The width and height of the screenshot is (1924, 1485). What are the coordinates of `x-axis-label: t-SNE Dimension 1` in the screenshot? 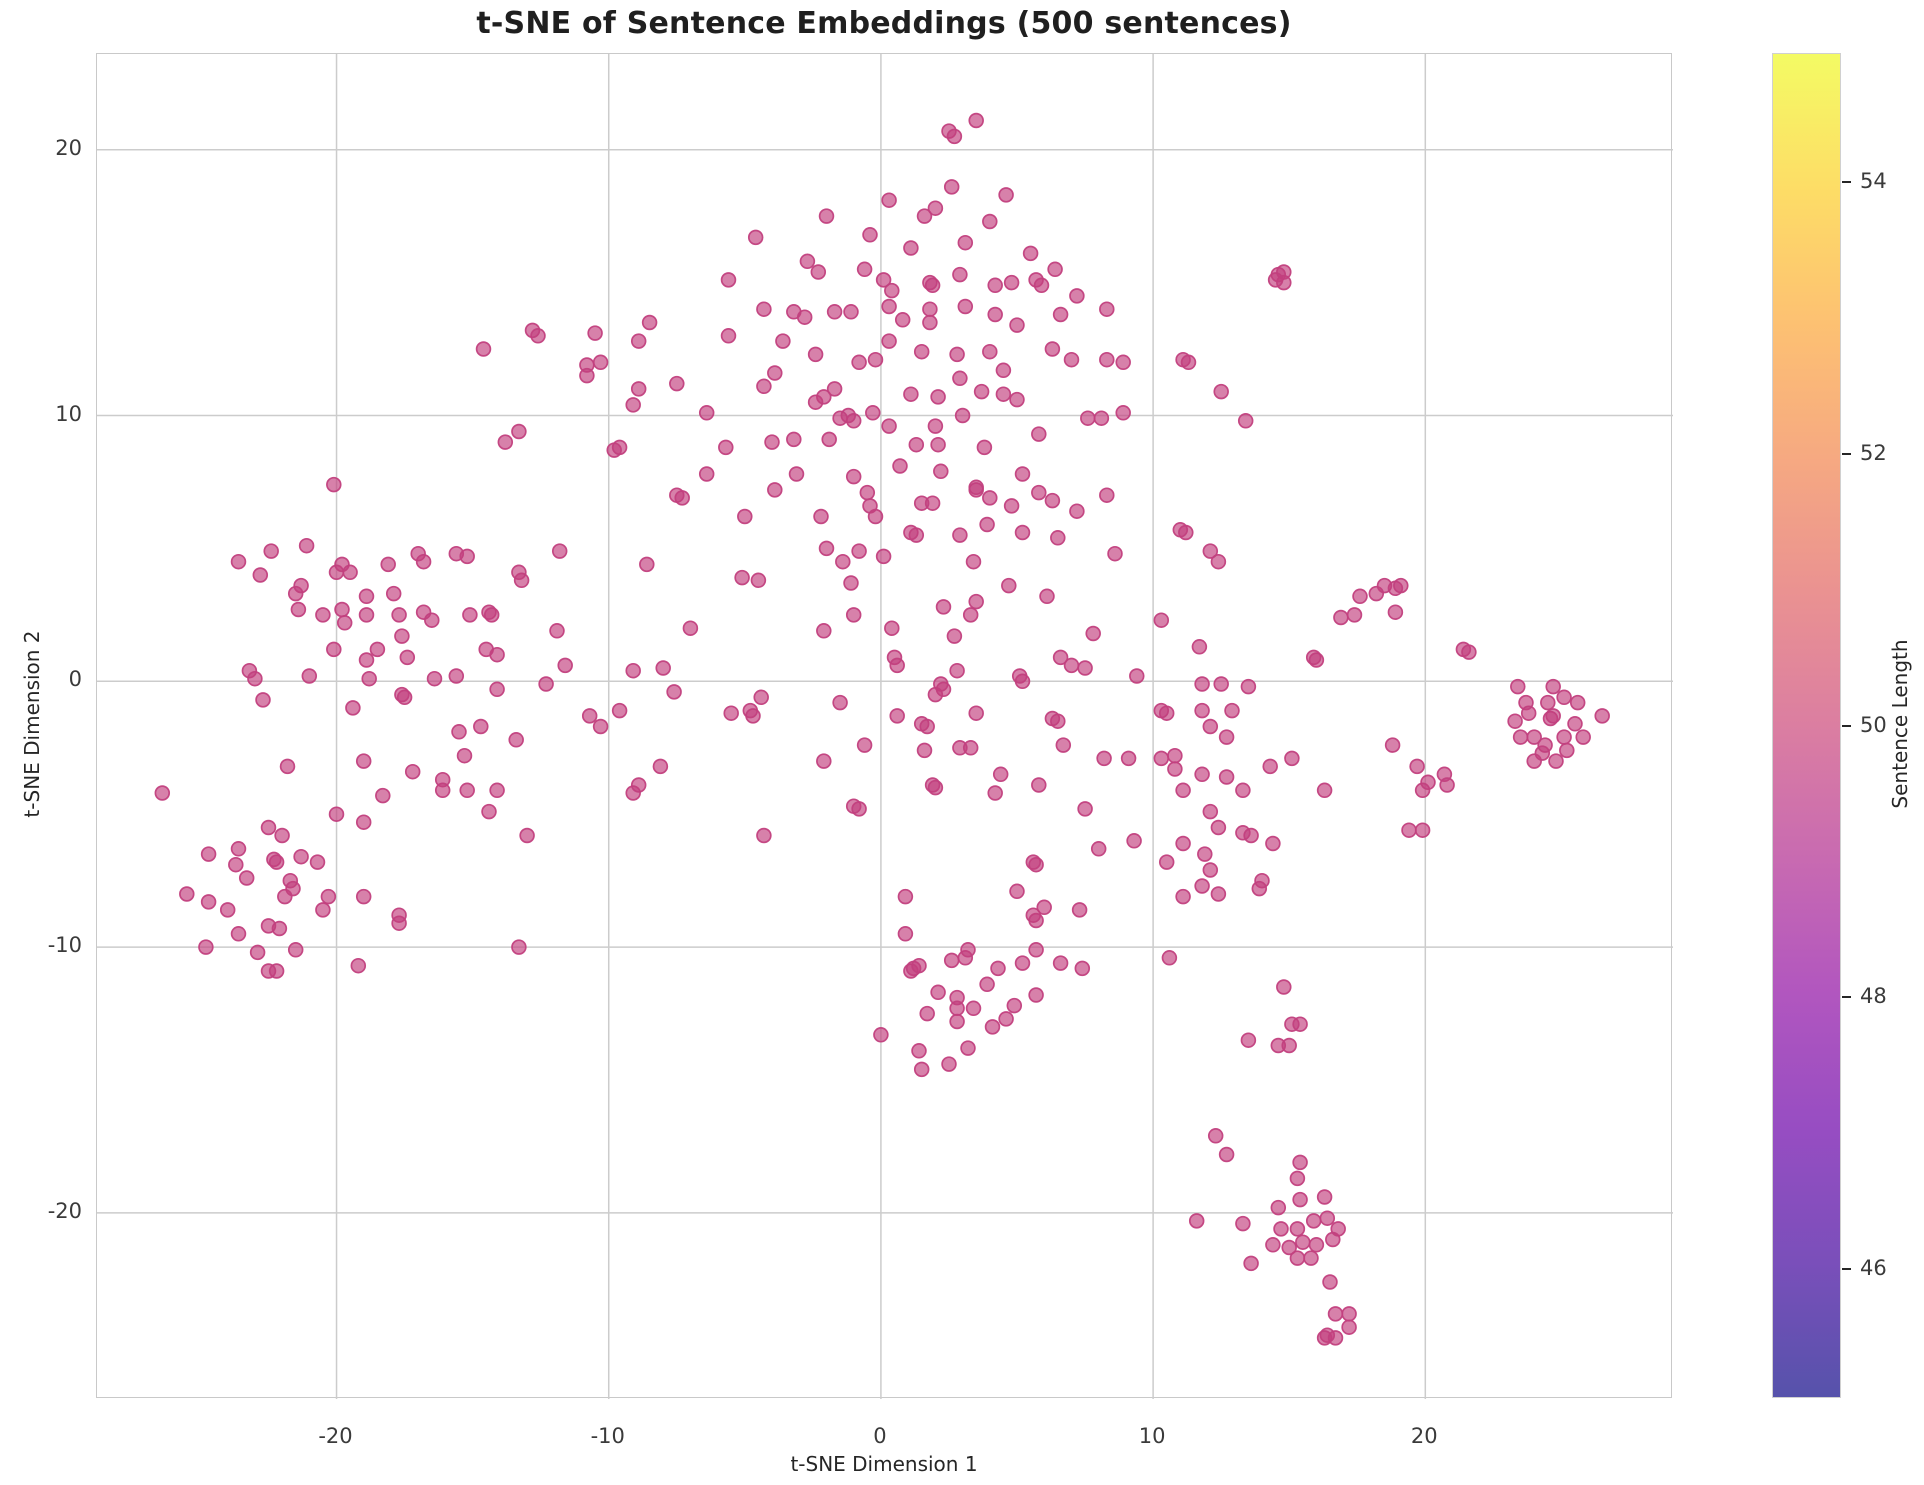 It's located at (884, 1464).